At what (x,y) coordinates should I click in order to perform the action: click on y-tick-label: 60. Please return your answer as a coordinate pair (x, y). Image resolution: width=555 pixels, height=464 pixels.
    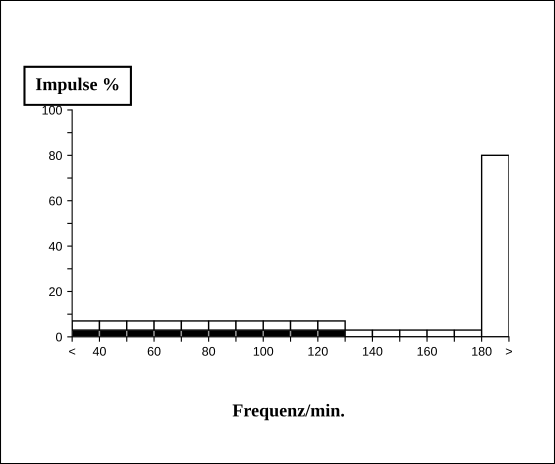
    Looking at the image, I should click on (55, 201).